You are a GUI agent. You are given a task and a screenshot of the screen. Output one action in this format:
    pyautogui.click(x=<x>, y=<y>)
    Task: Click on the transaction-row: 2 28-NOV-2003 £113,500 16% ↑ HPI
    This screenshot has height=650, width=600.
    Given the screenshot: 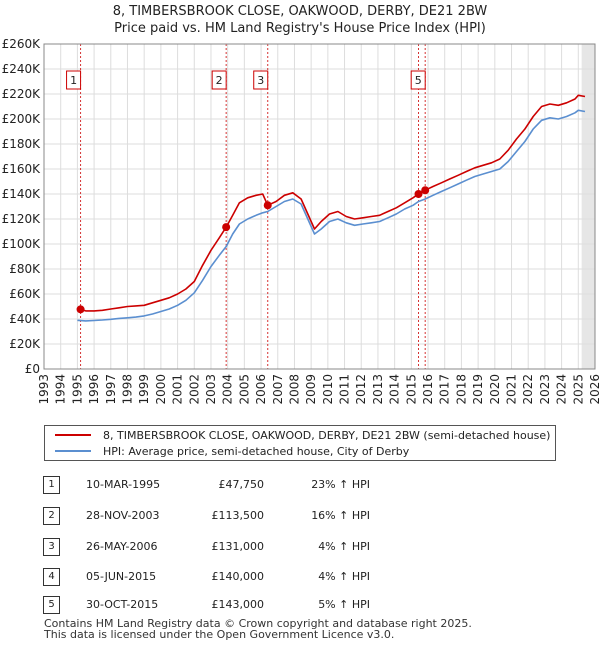 What is the action you would take?
    pyautogui.click(x=300, y=517)
    